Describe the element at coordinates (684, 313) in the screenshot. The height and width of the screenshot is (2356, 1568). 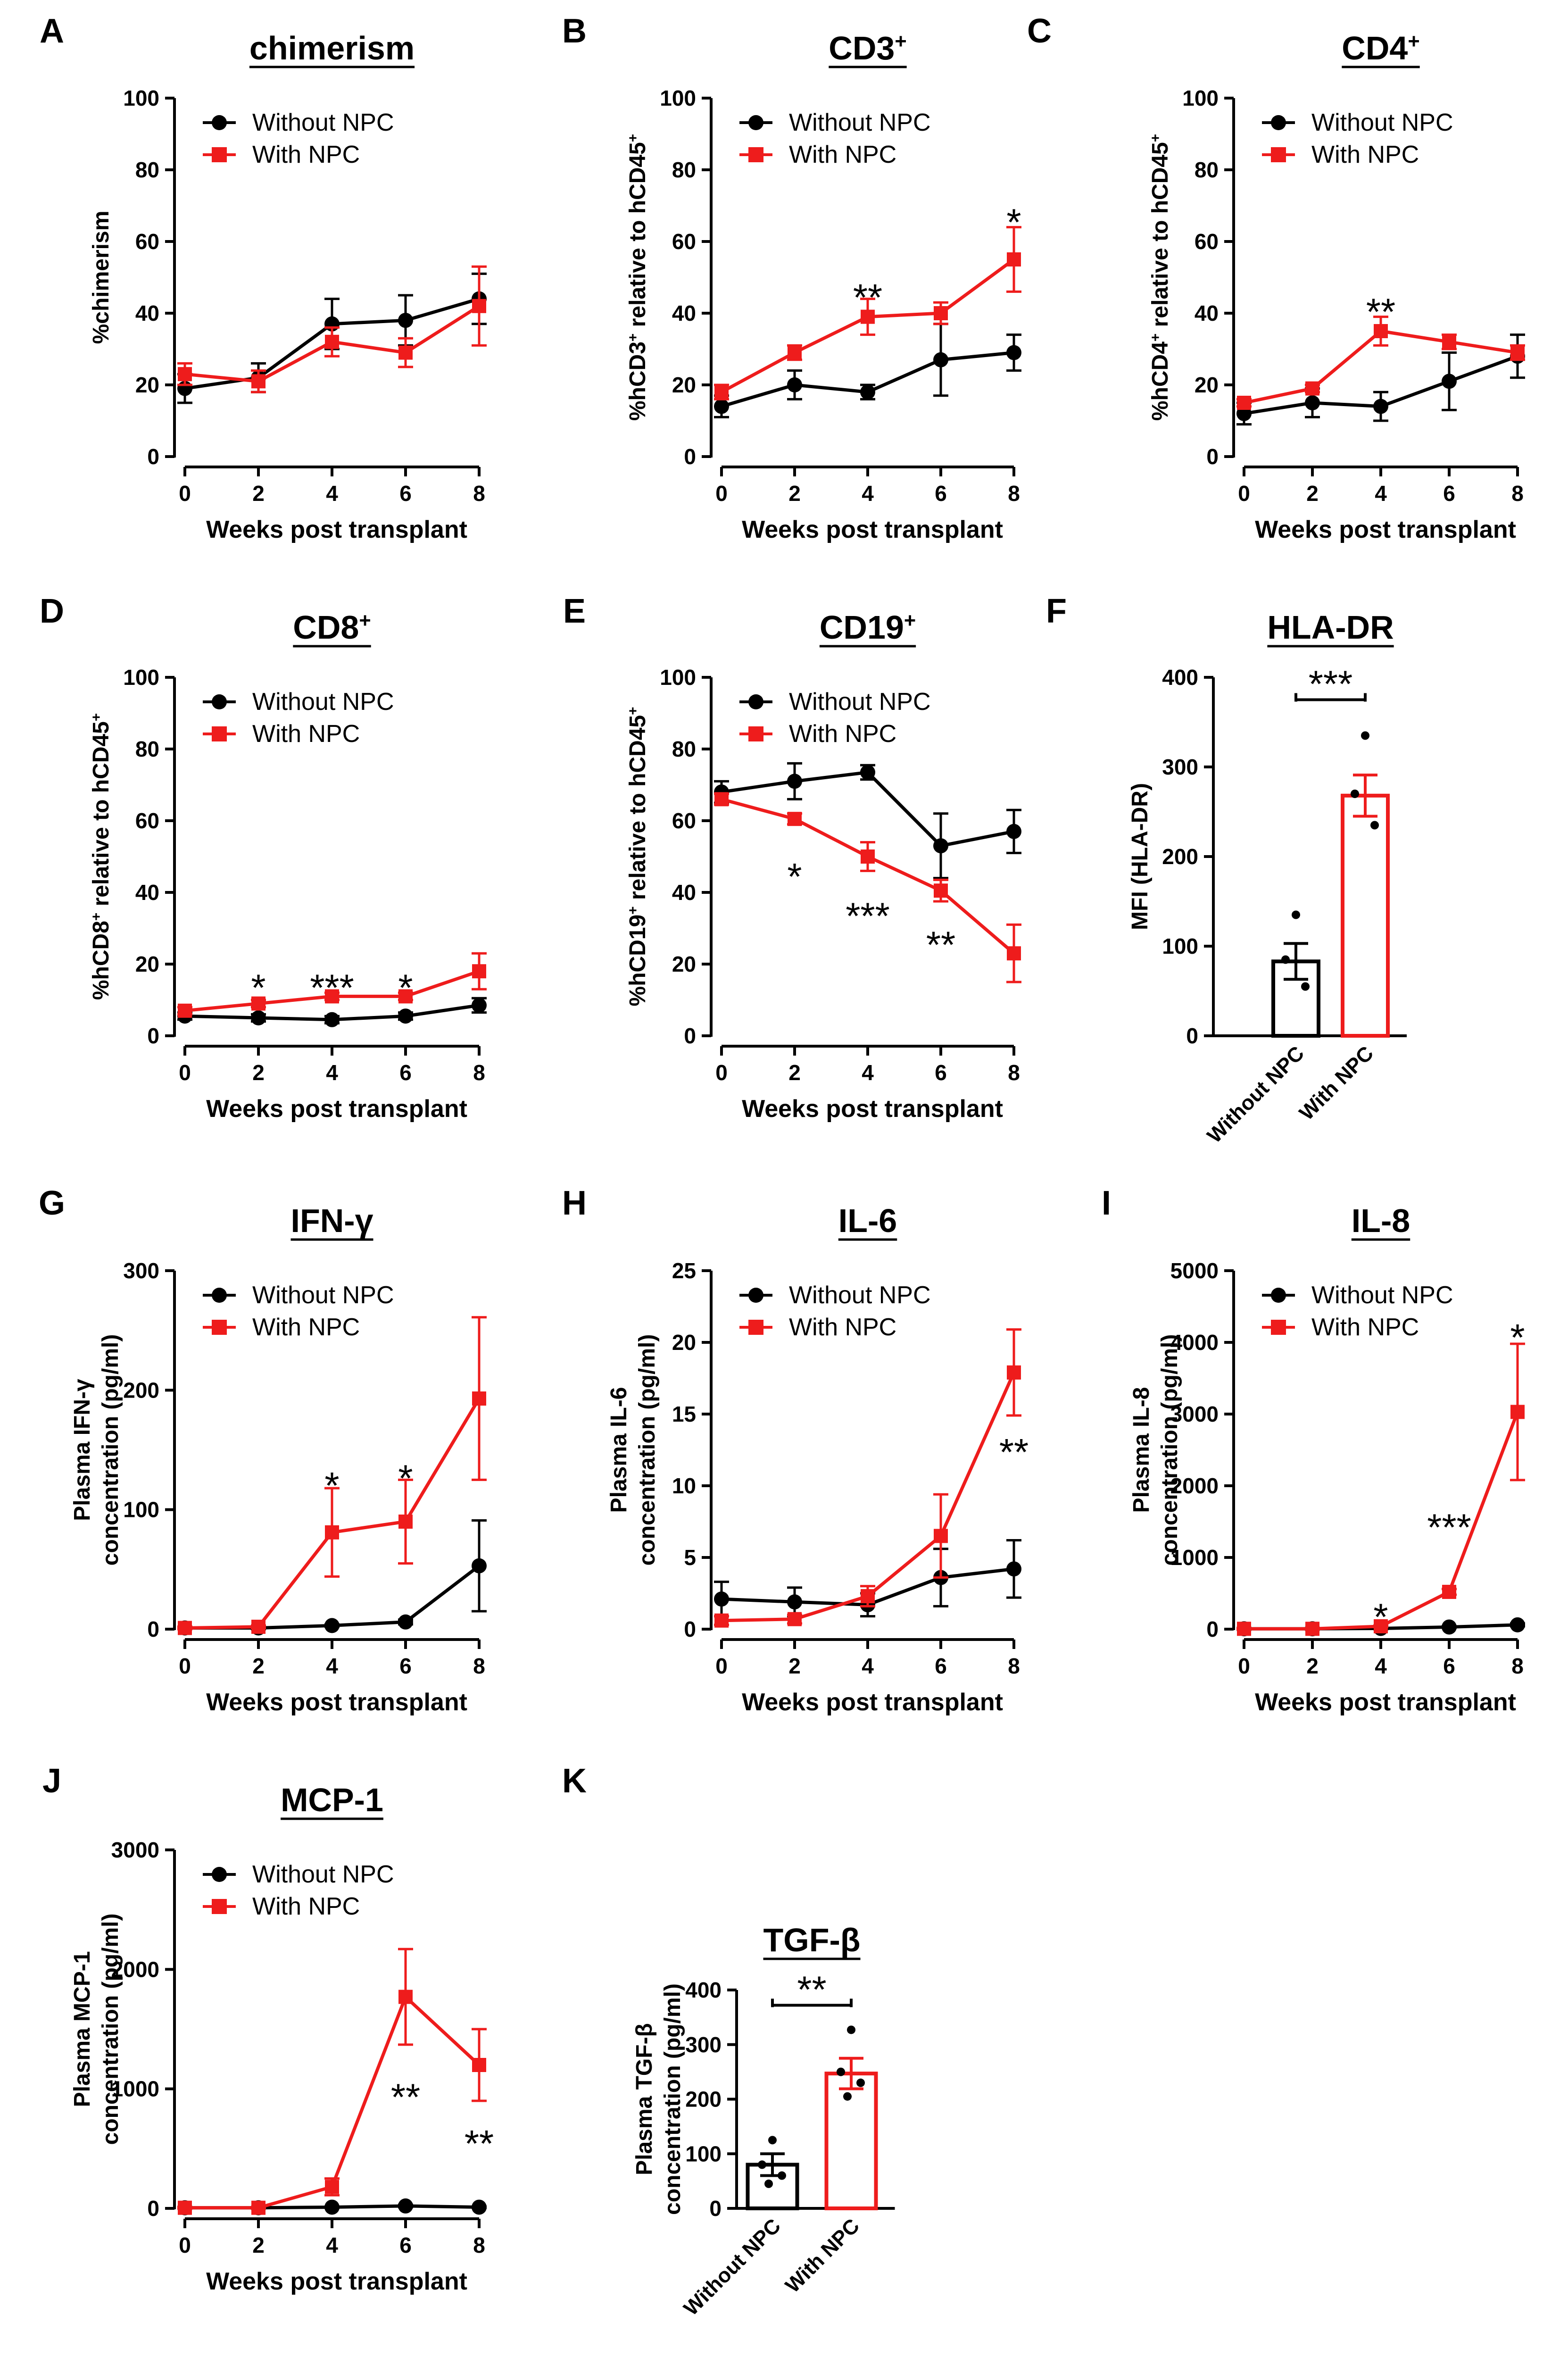
I see `y-tick-label: 40` at that location.